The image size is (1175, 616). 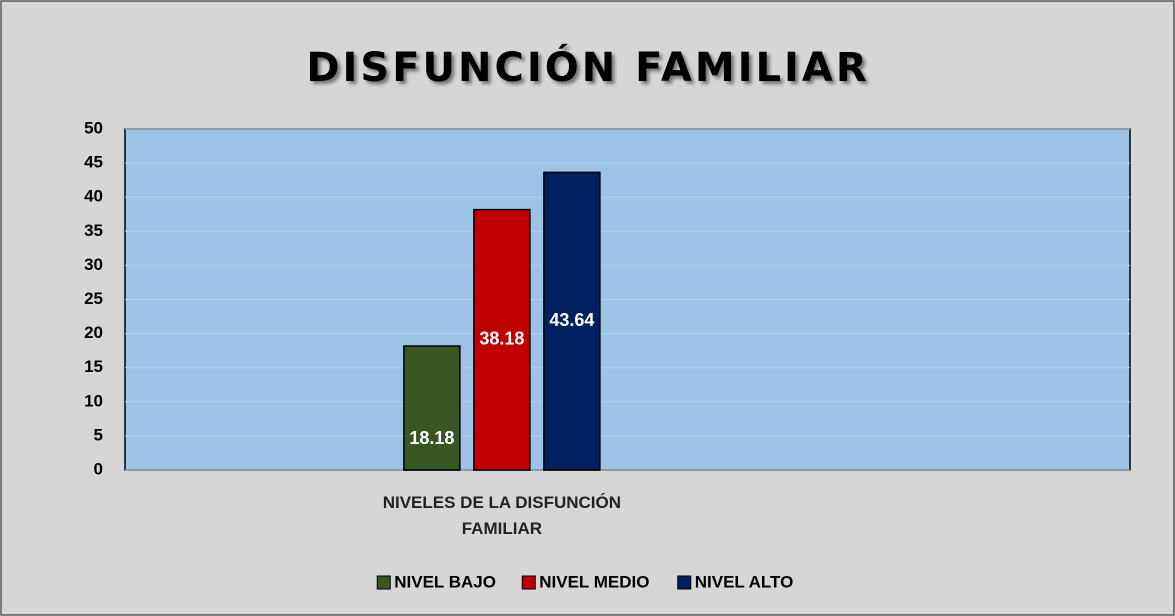 I want to click on data-label: 18.18, so click(x=431, y=438).